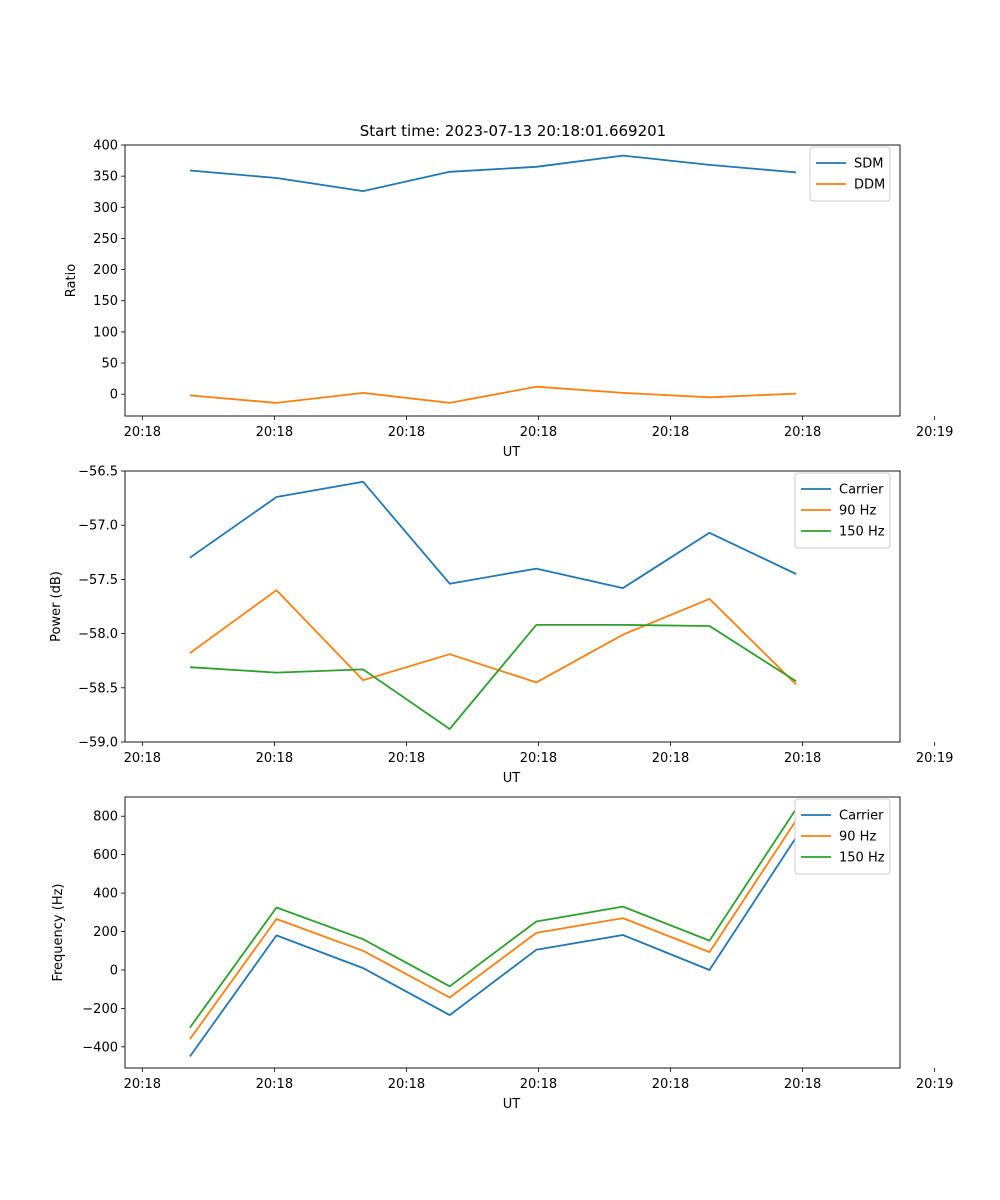 The width and height of the screenshot is (1000, 1200). I want to click on chart-0-ytick-label-2: 100, so click(105, 332).